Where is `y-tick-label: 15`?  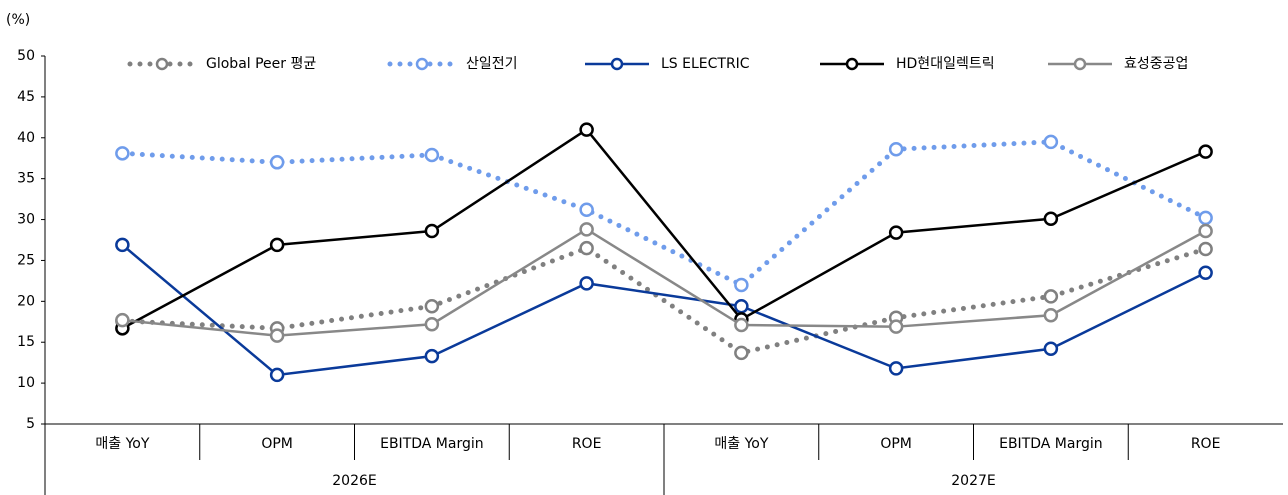
y-tick-label: 15 is located at coordinates (26, 342).